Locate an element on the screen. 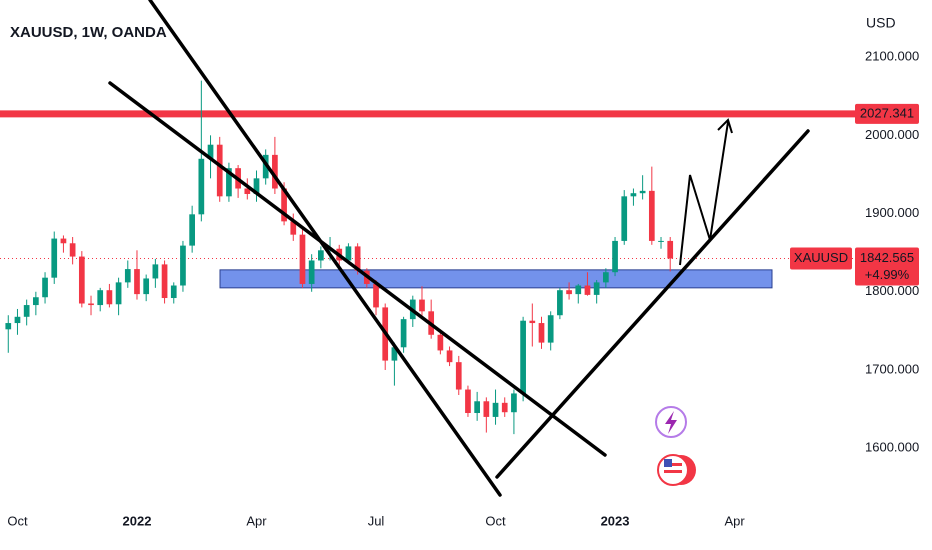 Image resolution: width=932 pixels, height=550 pixels. x-tick-label: Jul is located at coordinates (376, 520).